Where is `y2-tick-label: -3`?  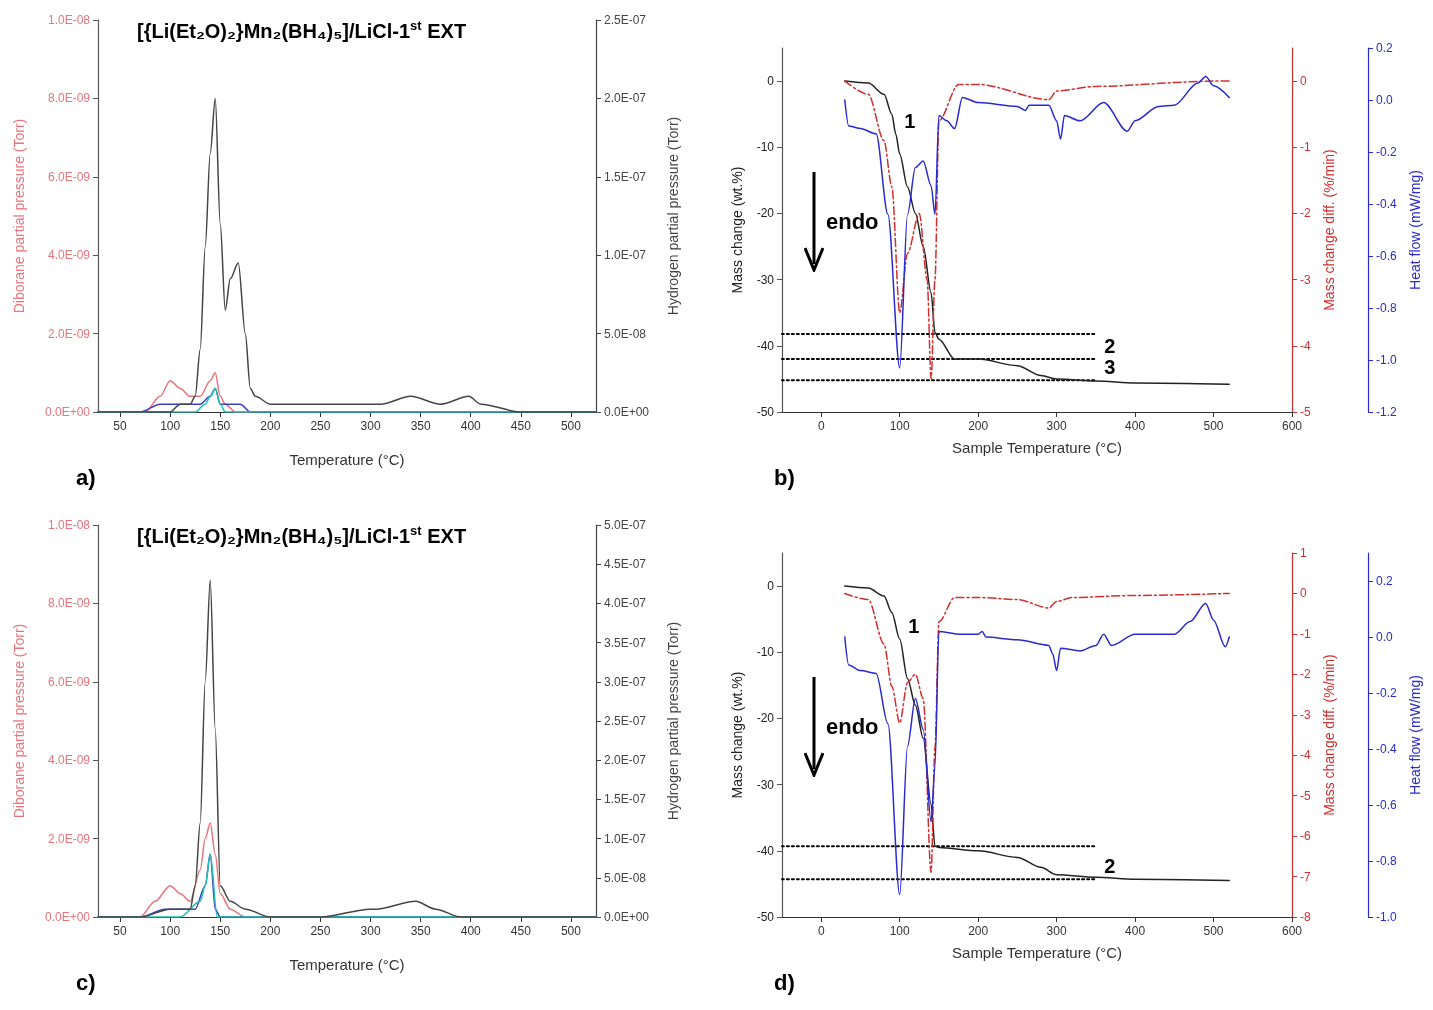
y2-tick-label: -3 is located at coordinates (1305, 279).